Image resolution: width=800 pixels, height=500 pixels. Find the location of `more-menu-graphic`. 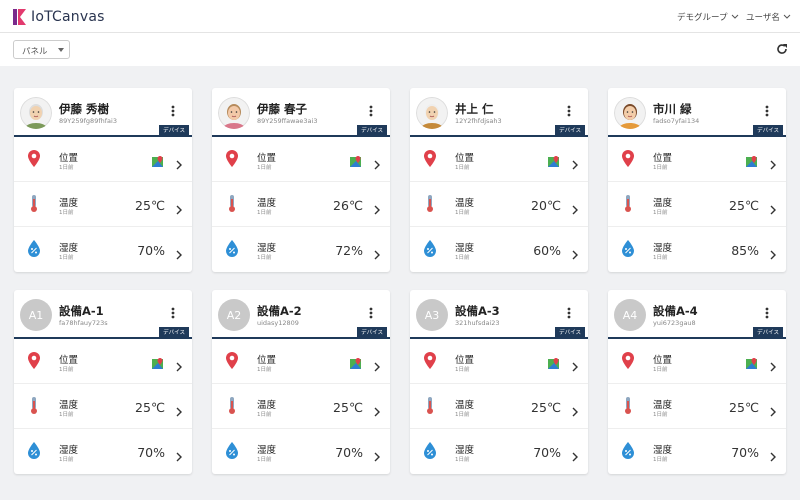

more-menu-graphic is located at coordinates (767, 313).